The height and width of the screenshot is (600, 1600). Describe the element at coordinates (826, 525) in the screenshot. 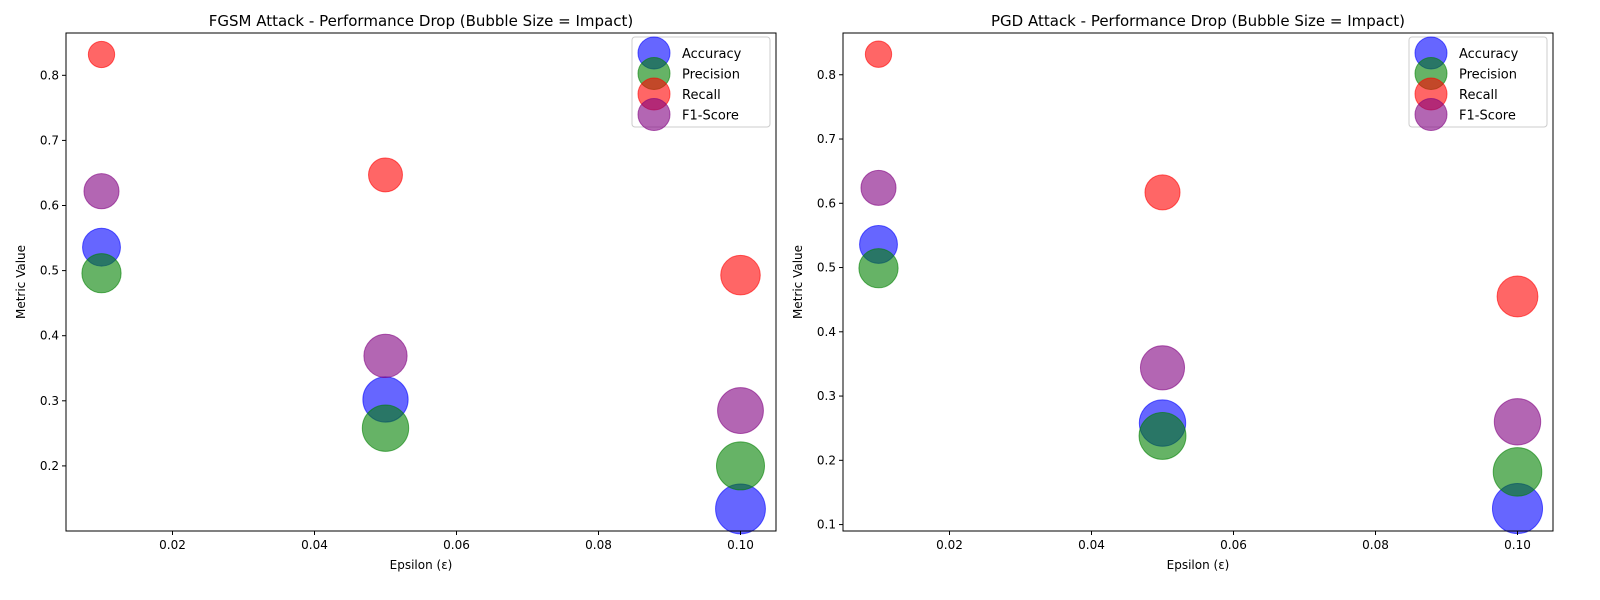

I see `y-tick-label: 0.1` at that location.